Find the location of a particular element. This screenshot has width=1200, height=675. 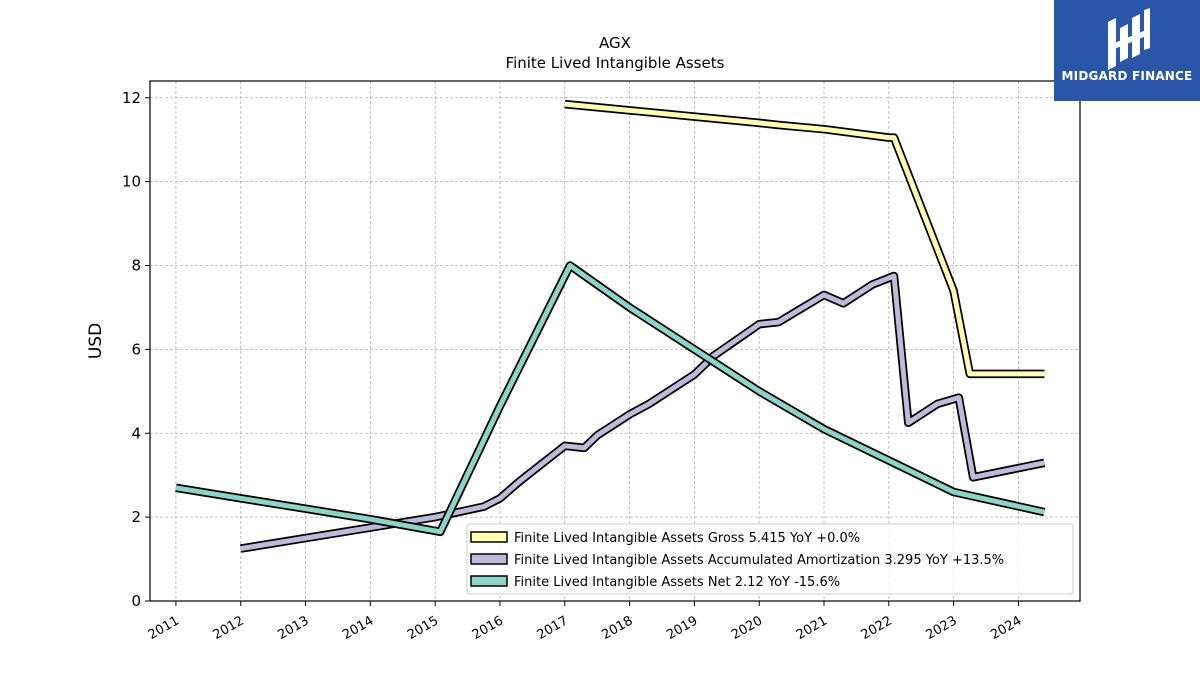

x-tick-label: 2018 is located at coordinates (617, 628).